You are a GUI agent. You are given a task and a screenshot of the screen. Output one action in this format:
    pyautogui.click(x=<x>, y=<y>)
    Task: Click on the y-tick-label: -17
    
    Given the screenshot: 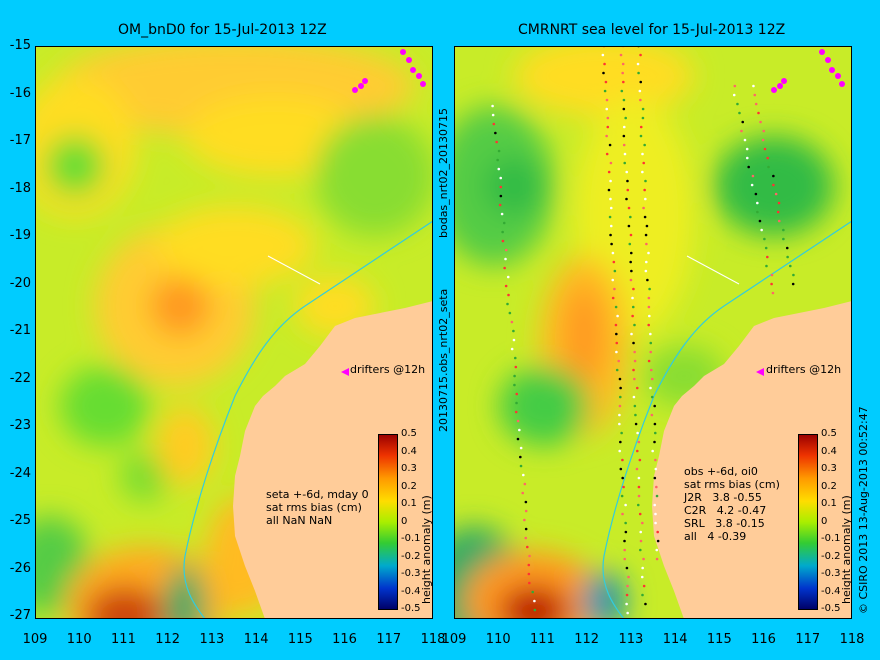 What is the action you would take?
    pyautogui.click(x=20, y=140)
    